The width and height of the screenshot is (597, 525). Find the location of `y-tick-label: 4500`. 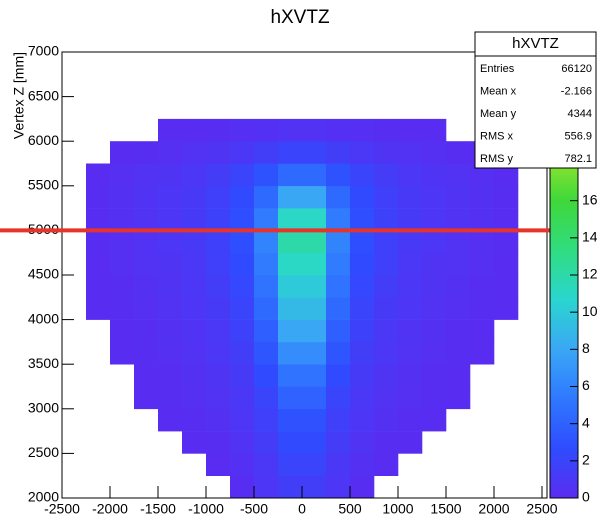

y-tick-label: 4500 is located at coordinates (43, 274).